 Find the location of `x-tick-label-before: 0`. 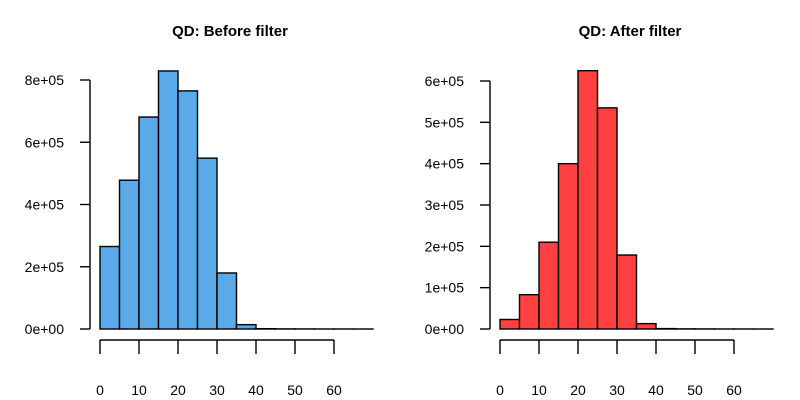

x-tick-label-before: 0 is located at coordinates (100, 390).